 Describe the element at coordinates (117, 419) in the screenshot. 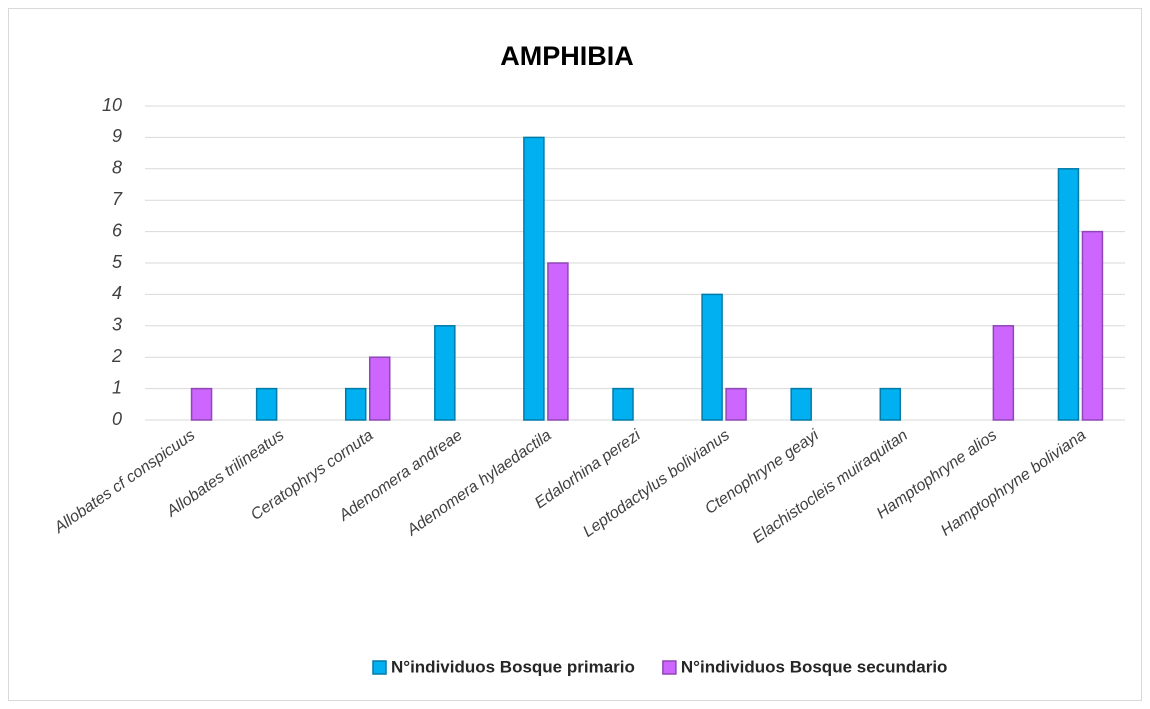

I see `y-tick-label: 0` at that location.